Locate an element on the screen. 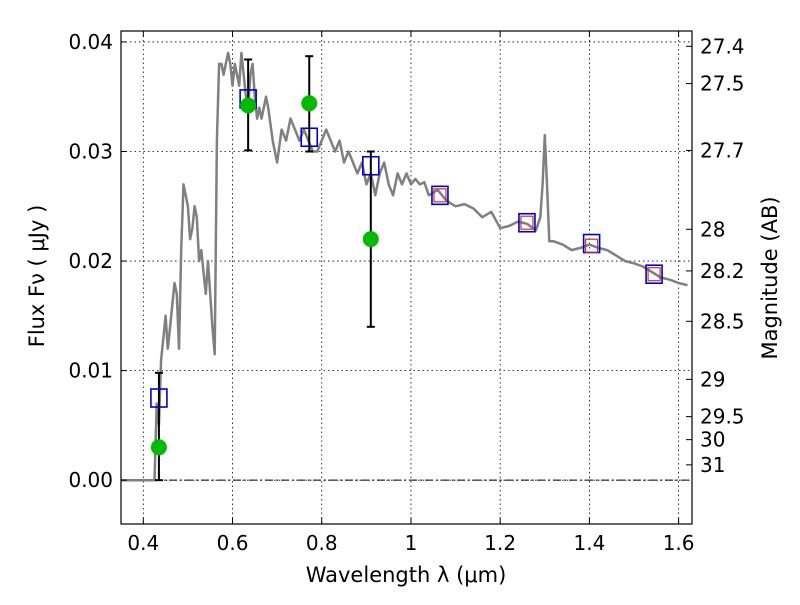 This screenshot has width=800, height=605. x-tick-label: 0.6 is located at coordinates (233, 543).